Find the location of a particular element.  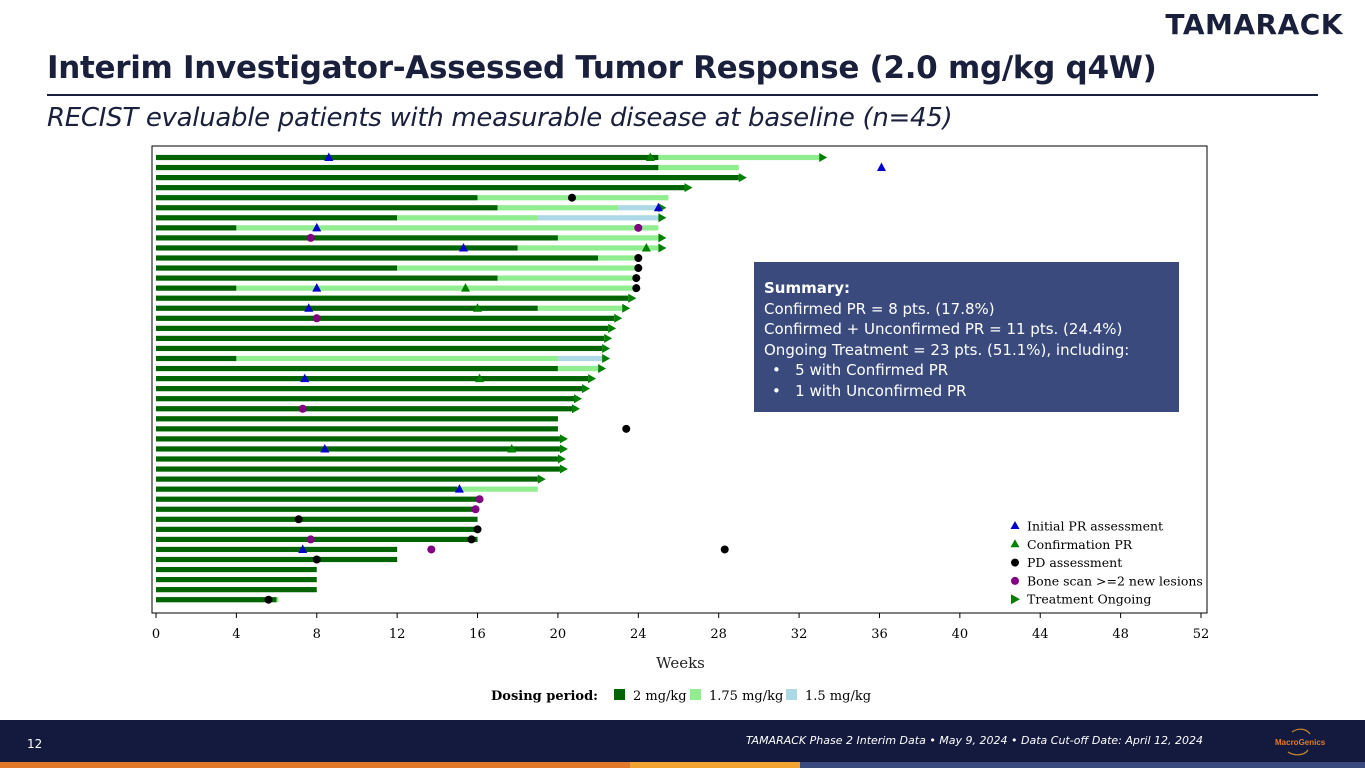

legend-label: Confirmation PR is located at coordinates (1080, 544).